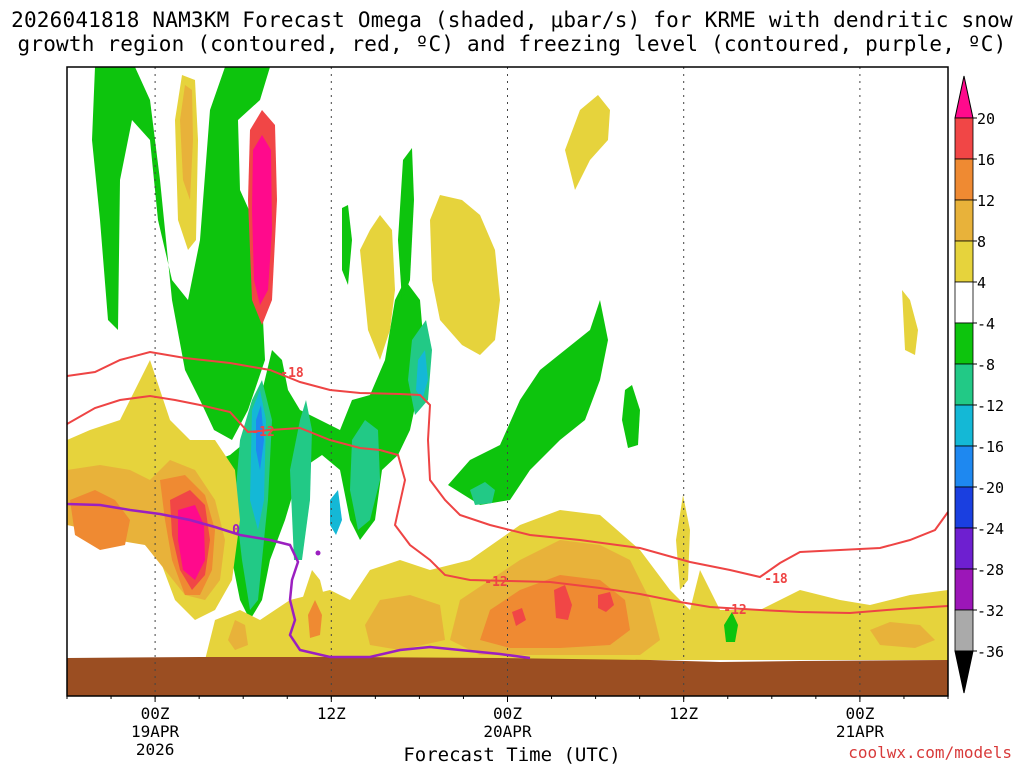 The height and width of the screenshot is (768, 1024). I want to click on colorbar-label: -28, so click(990, 570).